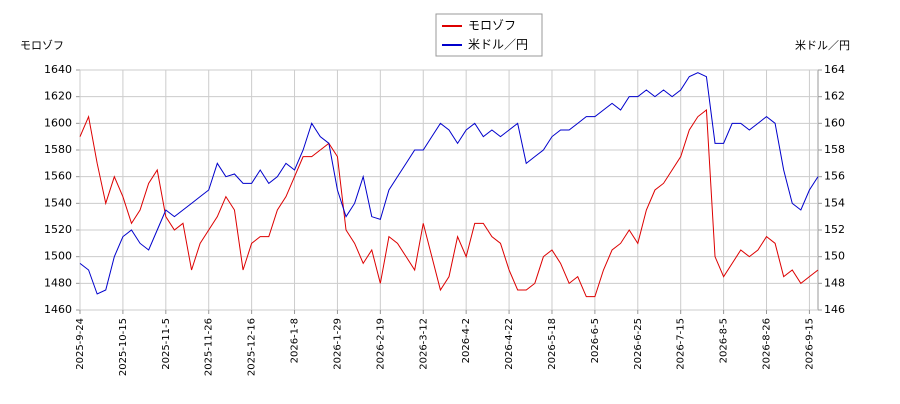 The image size is (900, 404). What do you see at coordinates (166, 344) in the screenshot?
I see `x-tick-label: 2025-11-5` at bounding box center [166, 344].